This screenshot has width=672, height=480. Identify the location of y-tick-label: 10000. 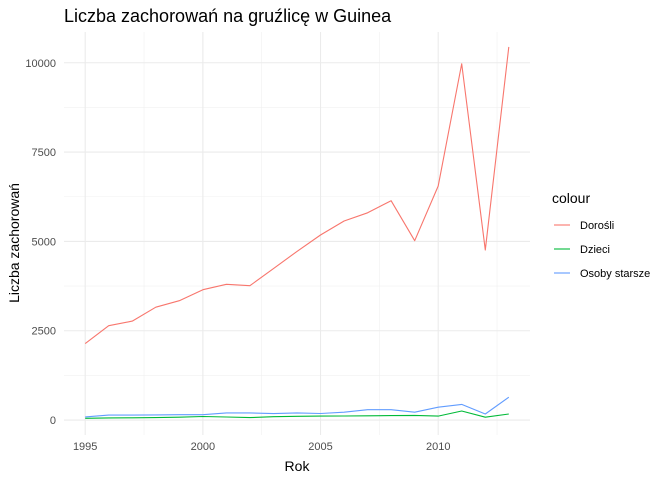
(40, 64).